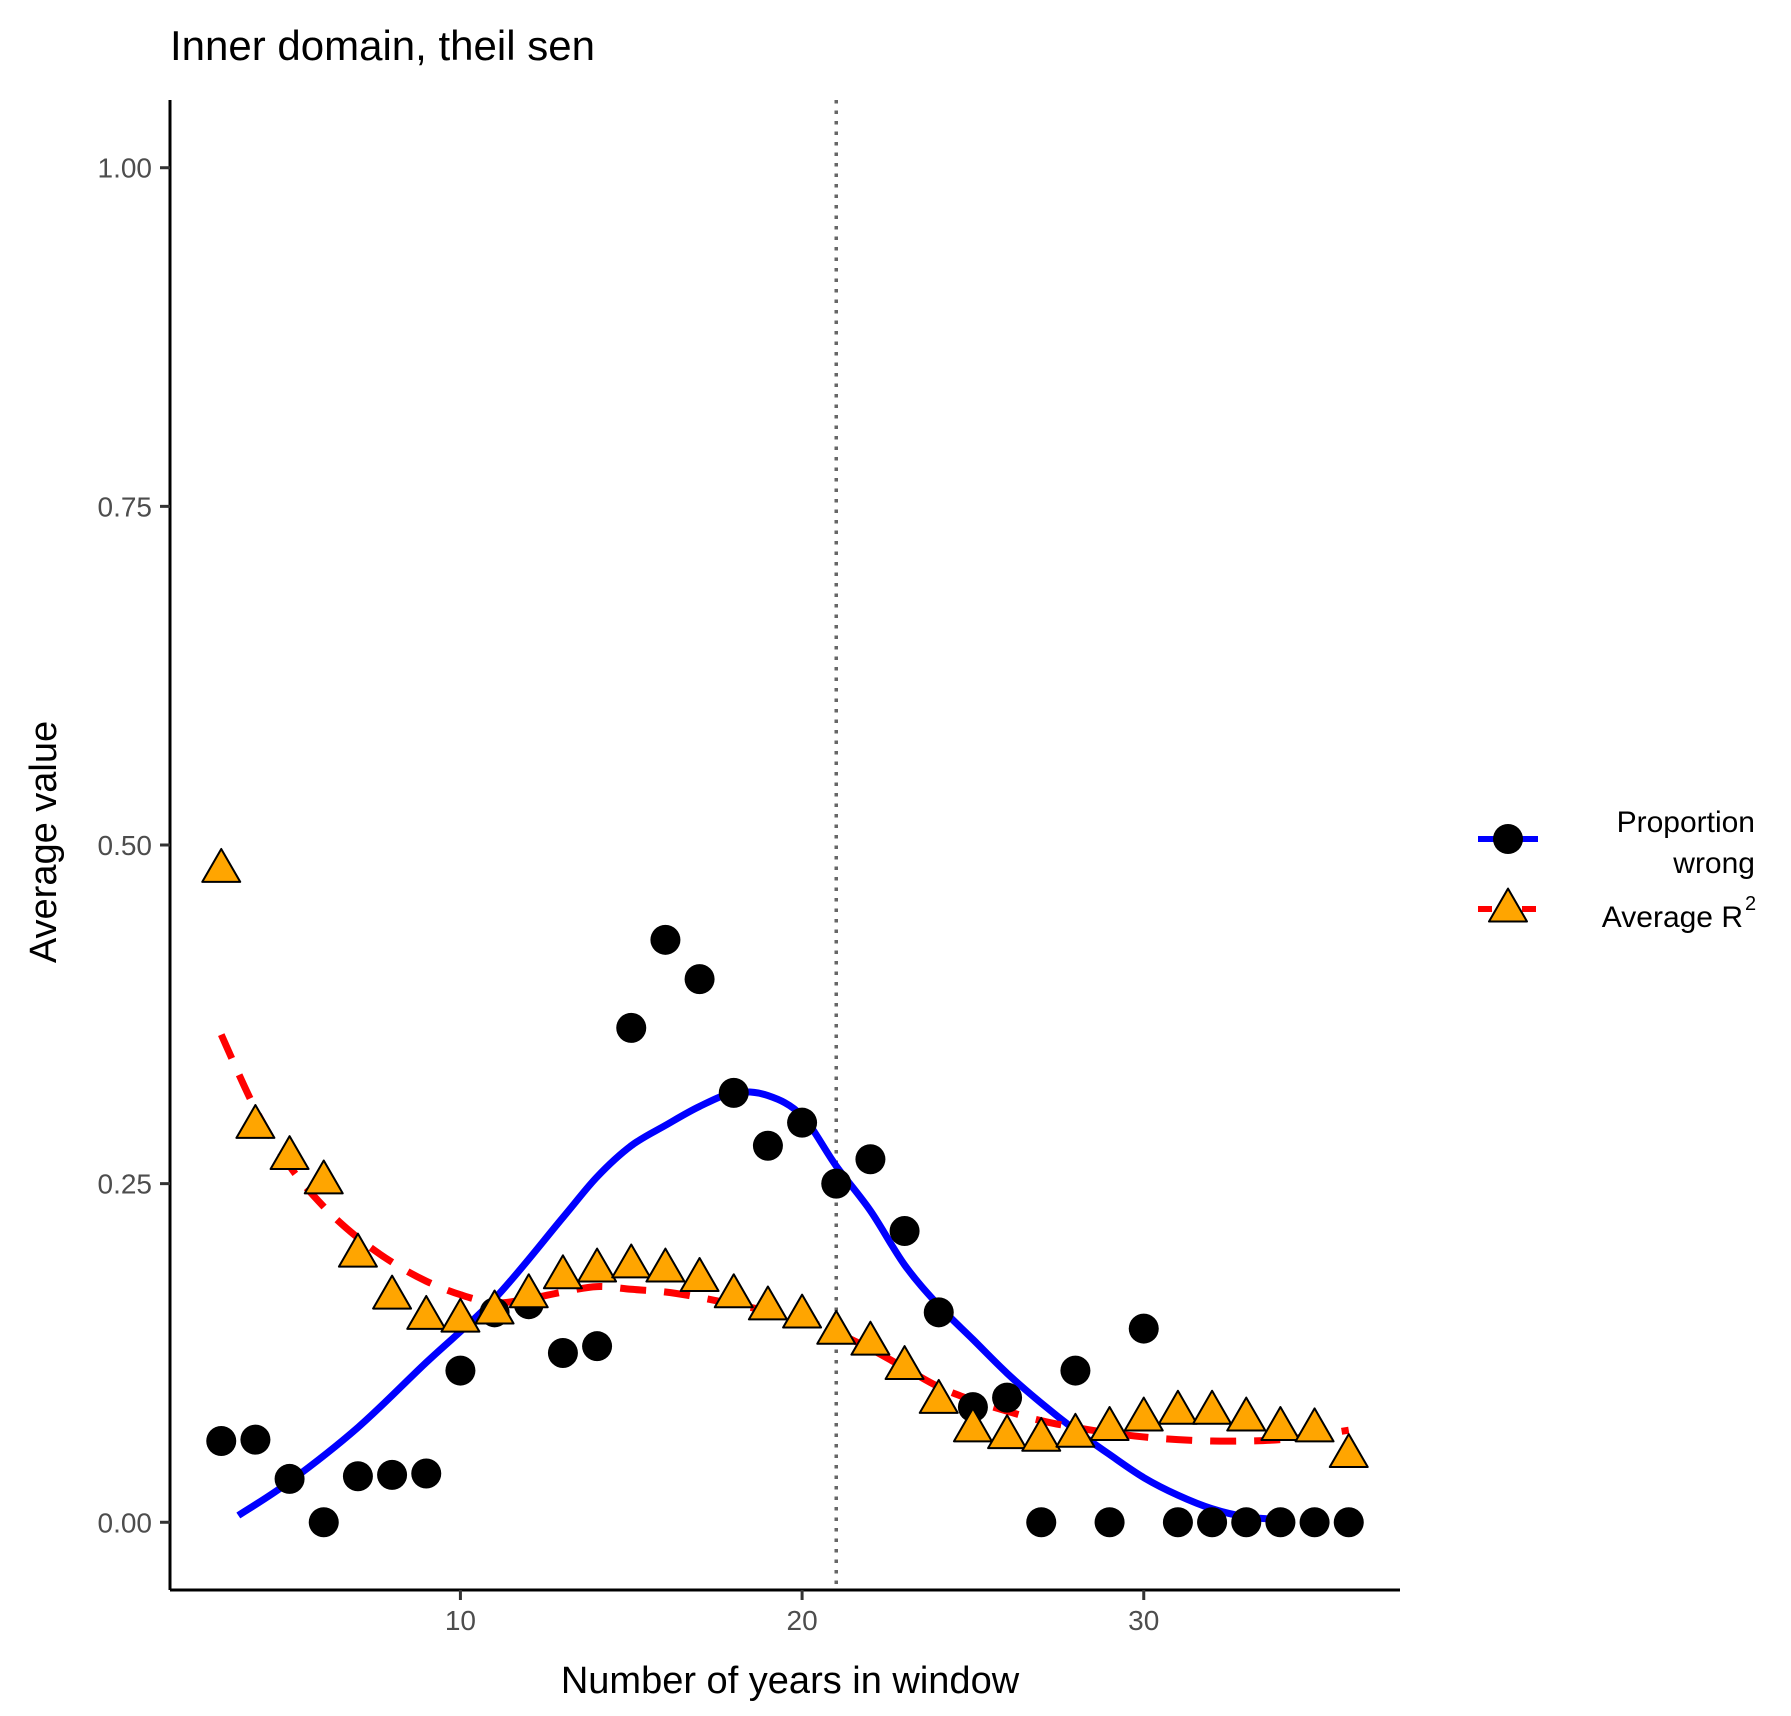 The image size is (1791, 1716). I want to click on legend-key-marker-average-r2, so click(1508, 905).